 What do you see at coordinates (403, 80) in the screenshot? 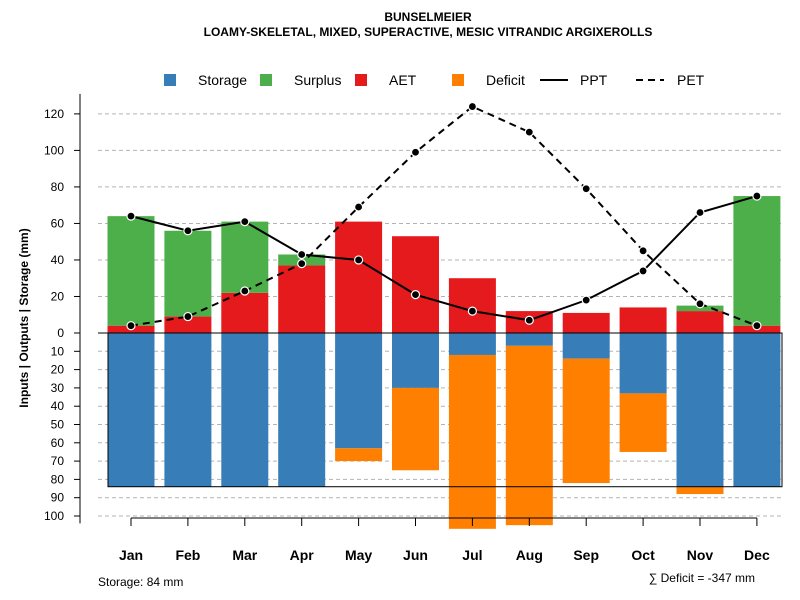
I see `legend-aet-label: AET` at bounding box center [403, 80].